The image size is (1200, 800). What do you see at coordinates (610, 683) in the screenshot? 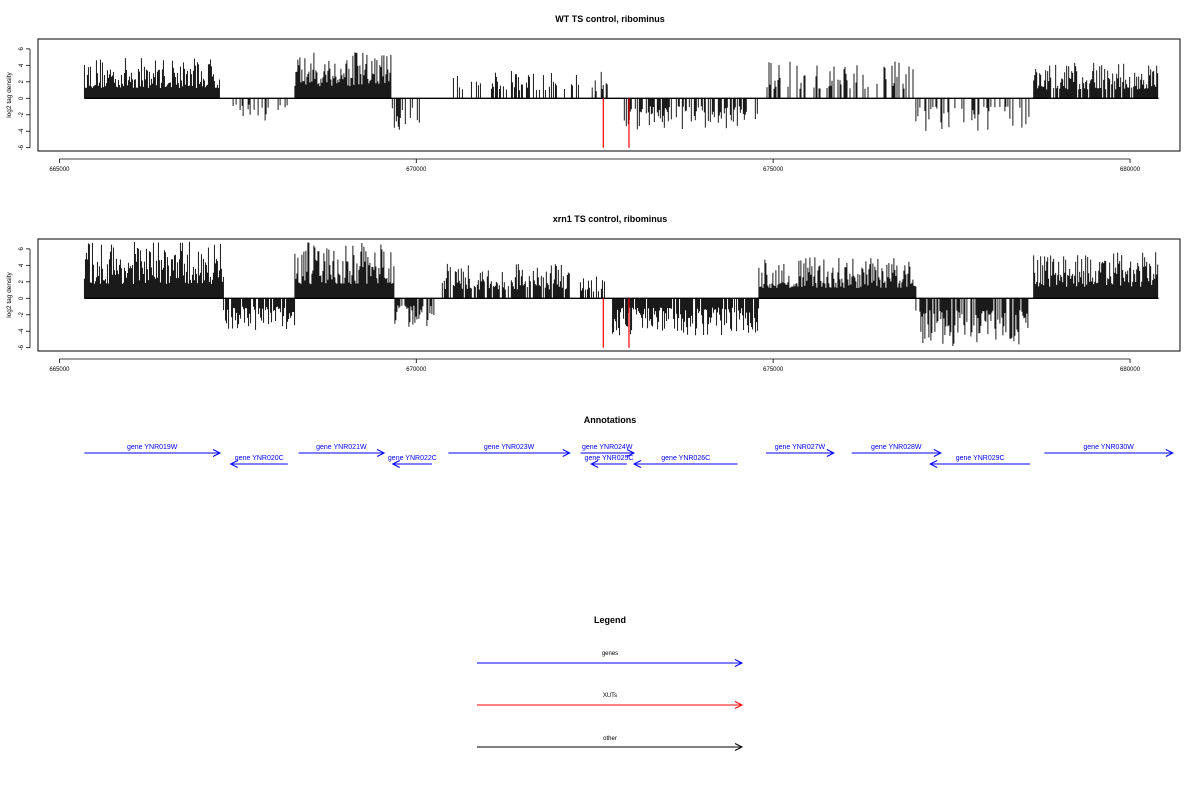
I see `legend-panel: Legend genes XUTs other` at bounding box center [610, 683].